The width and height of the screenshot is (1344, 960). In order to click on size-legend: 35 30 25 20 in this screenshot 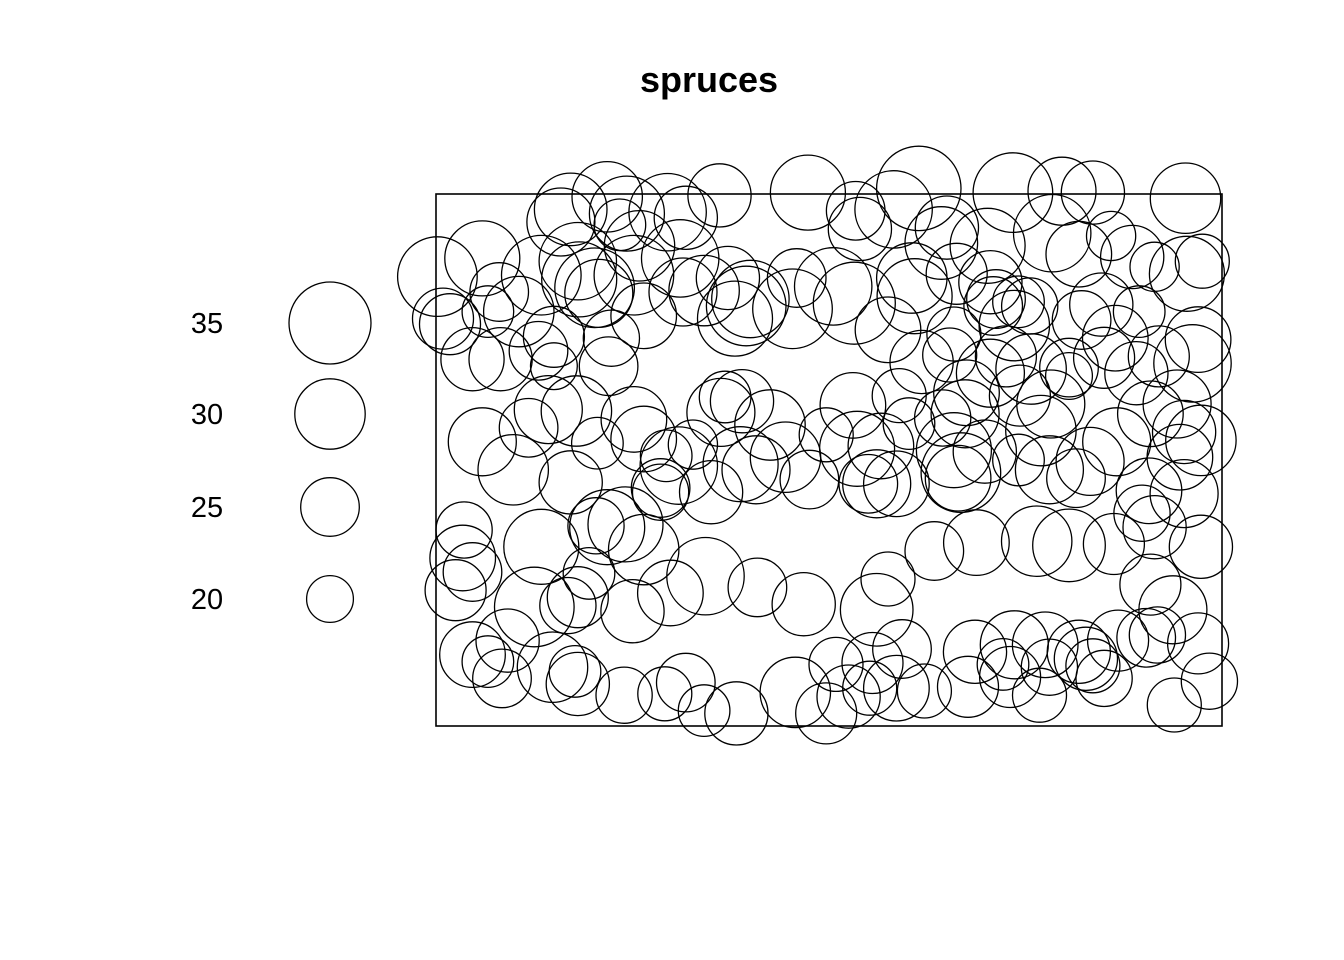, I will do `click(281, 452)`.